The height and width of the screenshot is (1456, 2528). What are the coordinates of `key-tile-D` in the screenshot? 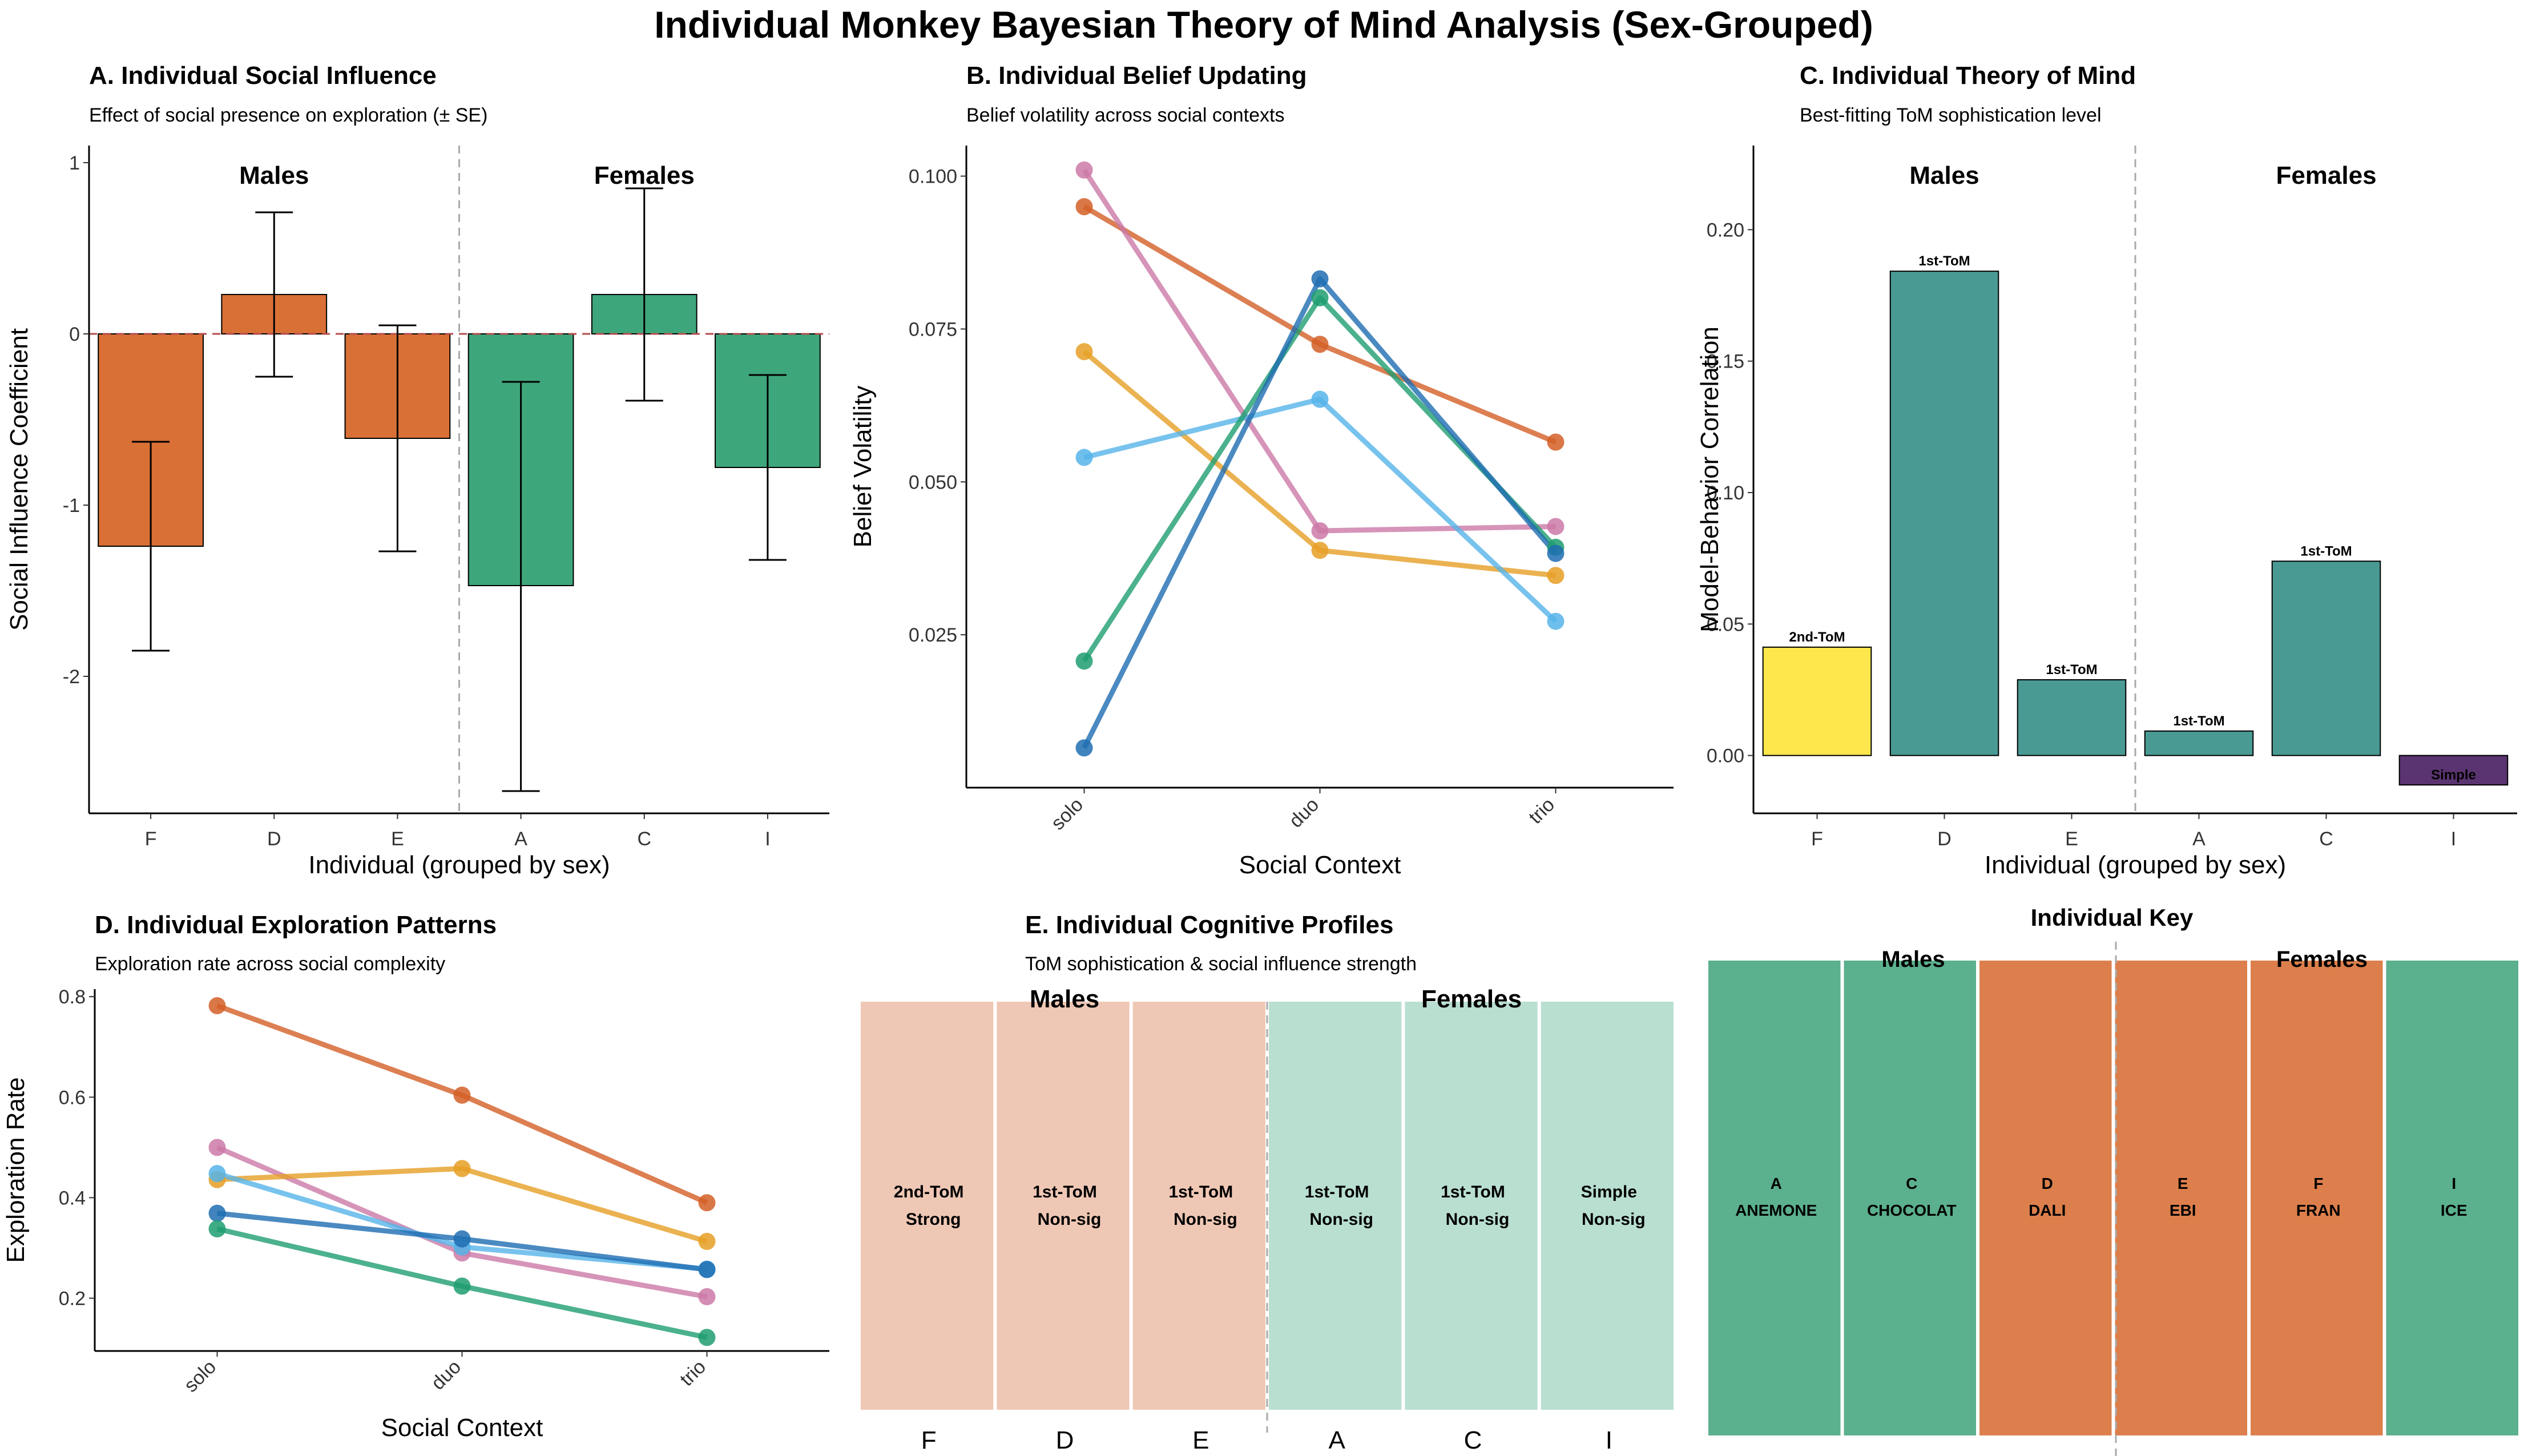 It's located at (2045, 1198).